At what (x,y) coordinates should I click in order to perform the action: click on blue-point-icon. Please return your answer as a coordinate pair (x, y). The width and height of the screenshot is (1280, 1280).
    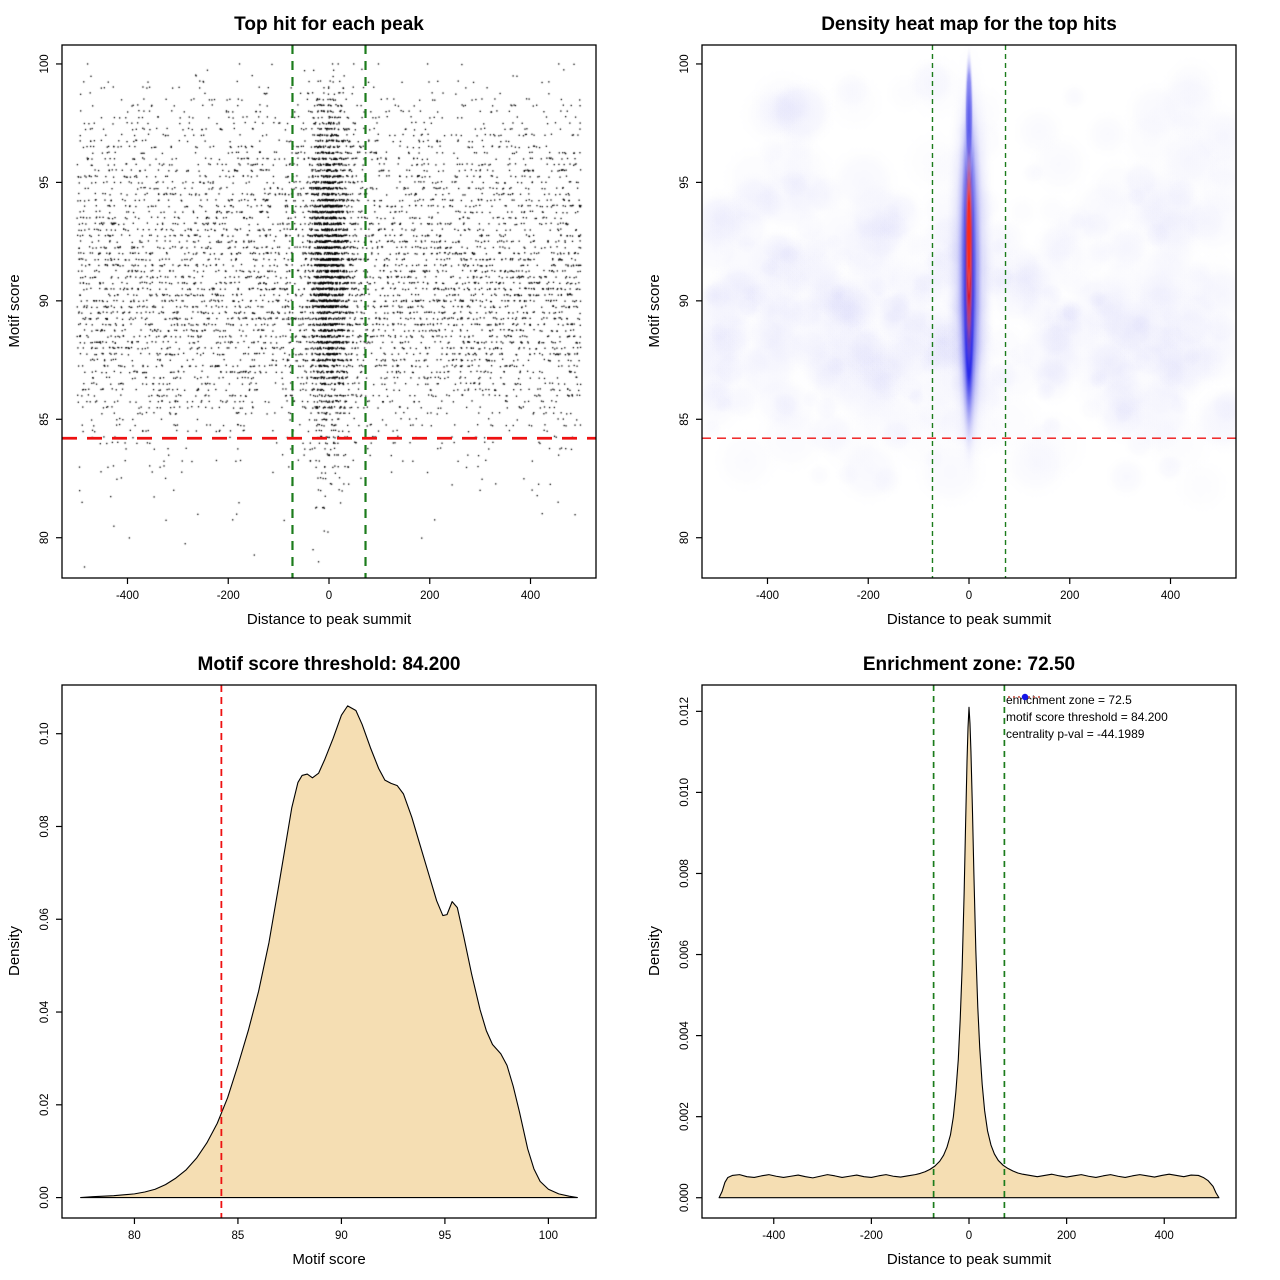
    Looking at the image, I should click on (1025, 697).